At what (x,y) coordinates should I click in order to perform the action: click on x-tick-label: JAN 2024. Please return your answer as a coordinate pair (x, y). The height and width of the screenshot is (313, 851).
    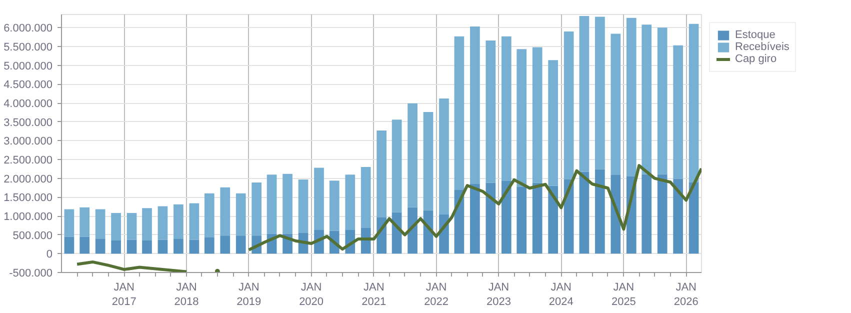
    Looking at the image, I should click on (561, 295).